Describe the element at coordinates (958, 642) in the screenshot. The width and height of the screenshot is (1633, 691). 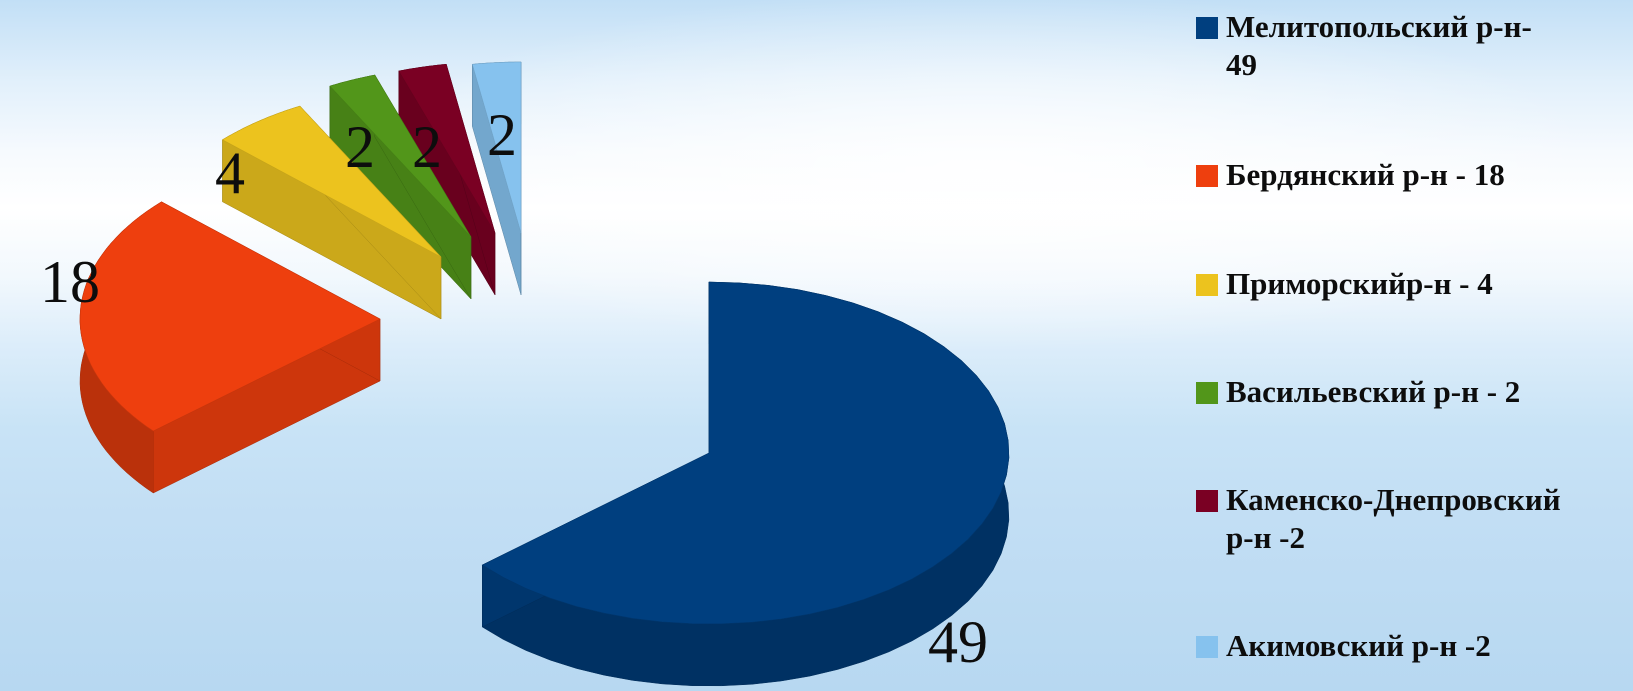
I see `data-label-melitopol: 49` at that location.